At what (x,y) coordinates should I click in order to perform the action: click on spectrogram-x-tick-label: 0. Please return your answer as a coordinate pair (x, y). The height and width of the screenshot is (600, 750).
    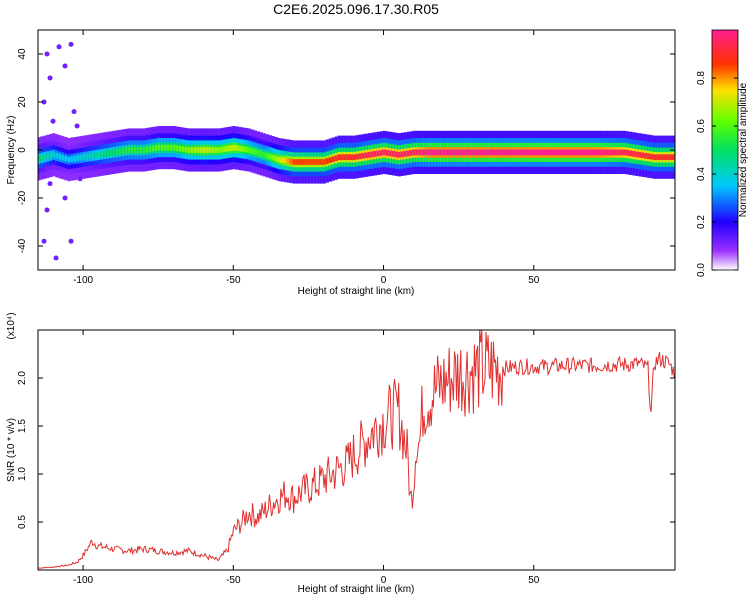
    Looking at the image, I should click on (384, 280).